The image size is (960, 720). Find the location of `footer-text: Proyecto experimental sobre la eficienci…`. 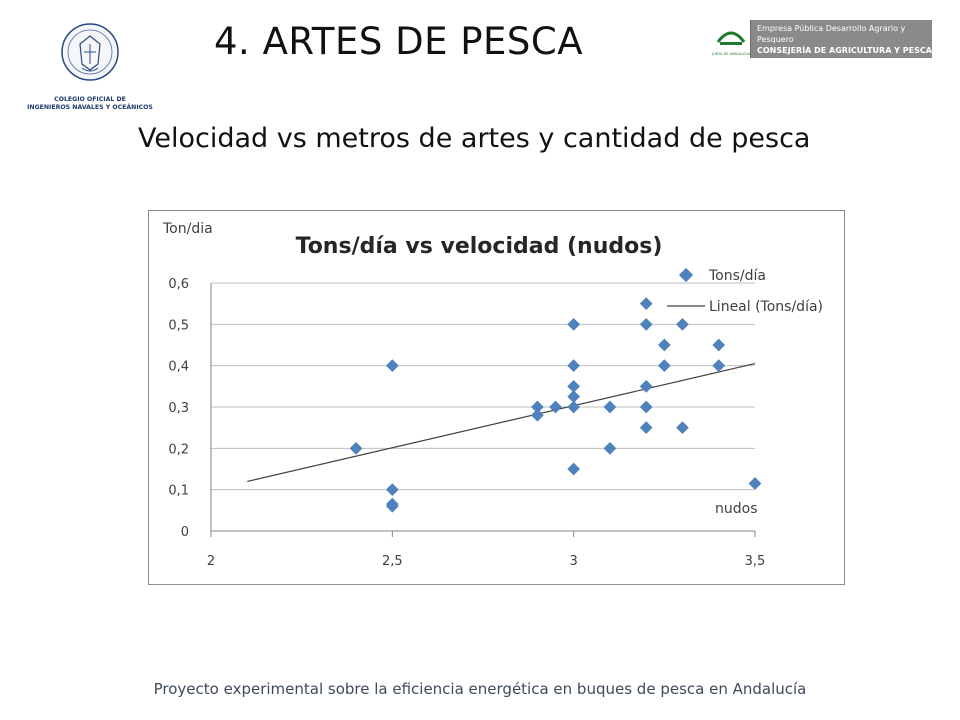

footer-text: Proyecto experimental sobre la eficienci… is located at coordinates (480, 689).